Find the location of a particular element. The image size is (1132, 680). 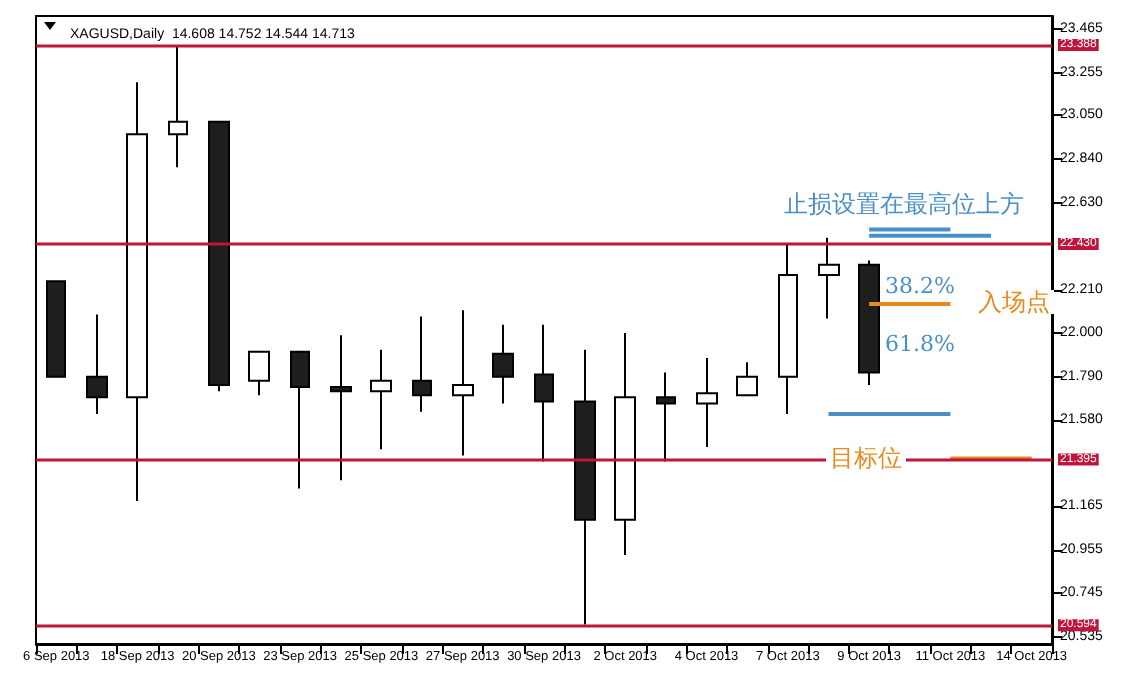

annotation: 止损设置在最高位上方 is located at coordinates (904, 204).